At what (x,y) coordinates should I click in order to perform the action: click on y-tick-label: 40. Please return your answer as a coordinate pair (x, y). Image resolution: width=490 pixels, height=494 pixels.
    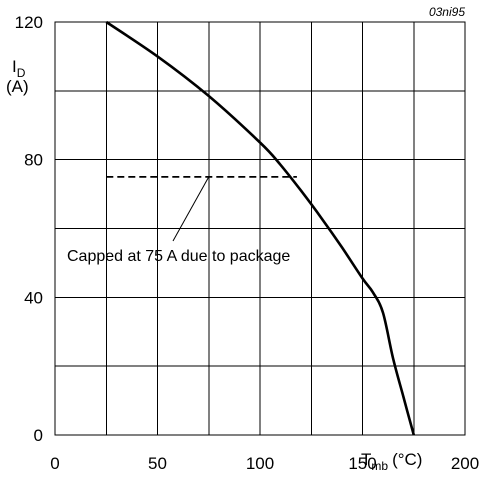
    Looking at the image, I should click on (33, 297).